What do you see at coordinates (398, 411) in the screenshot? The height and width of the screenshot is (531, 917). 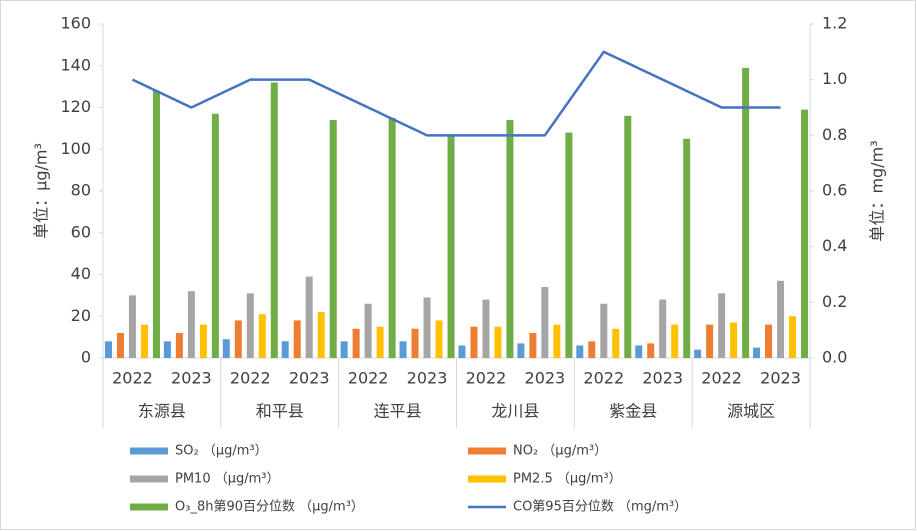 I see `group-label: 连平县` at bounding box center [398, 411].